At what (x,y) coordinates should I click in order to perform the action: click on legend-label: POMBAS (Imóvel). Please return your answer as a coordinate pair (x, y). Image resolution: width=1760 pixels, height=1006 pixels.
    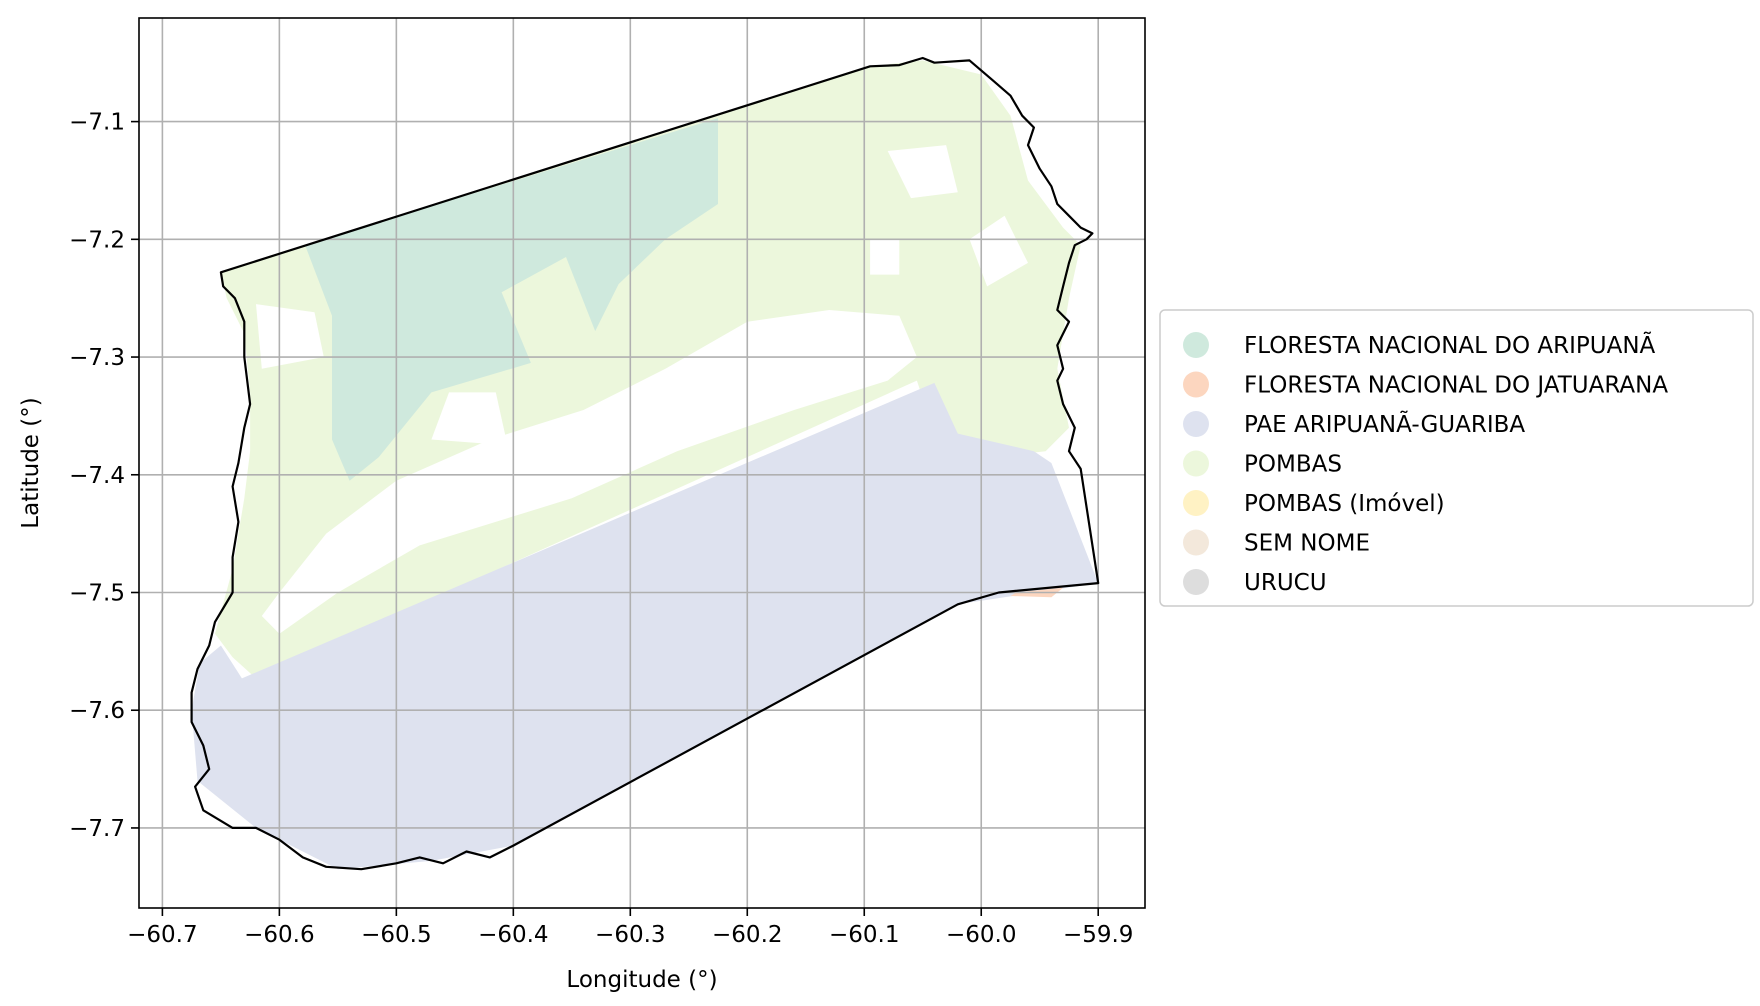
    Looking at the image, I should click on (1344, 504).